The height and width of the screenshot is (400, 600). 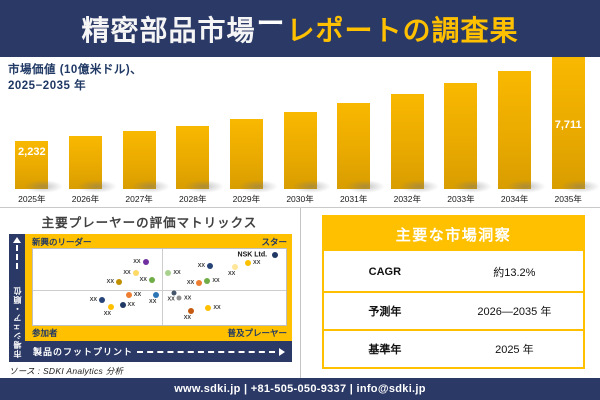 What do you see at coordinates (193, 199) in the screenshot?
I see `x-tick-label: 2028年` at bounding box center [193, 199].